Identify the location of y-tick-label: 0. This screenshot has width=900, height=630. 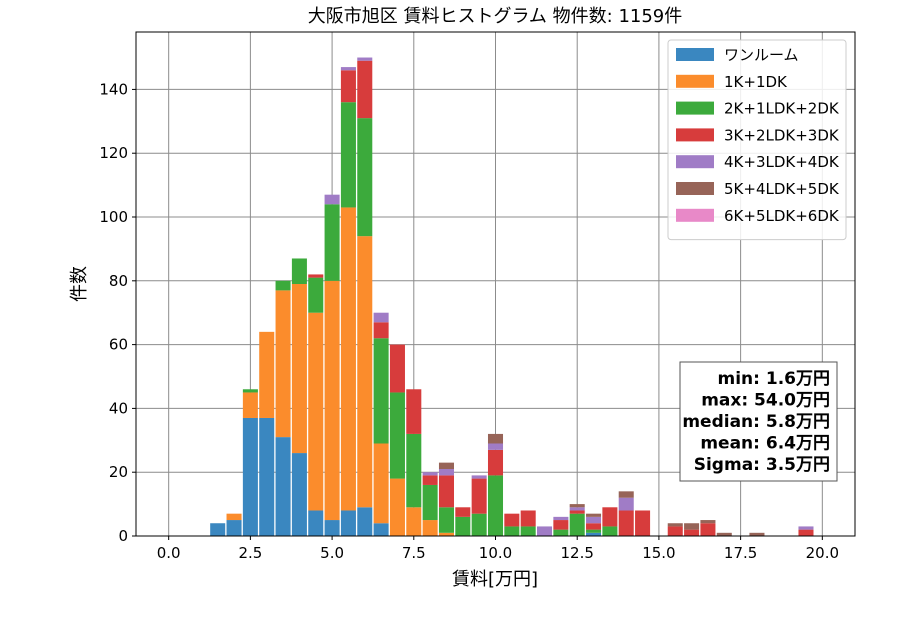
(123, 536).